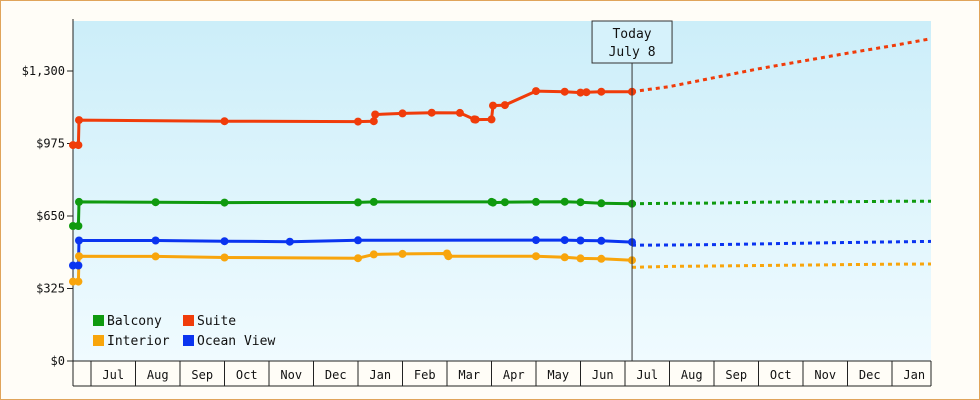  I want to click on x-tick-label: May, so click(558, 375).